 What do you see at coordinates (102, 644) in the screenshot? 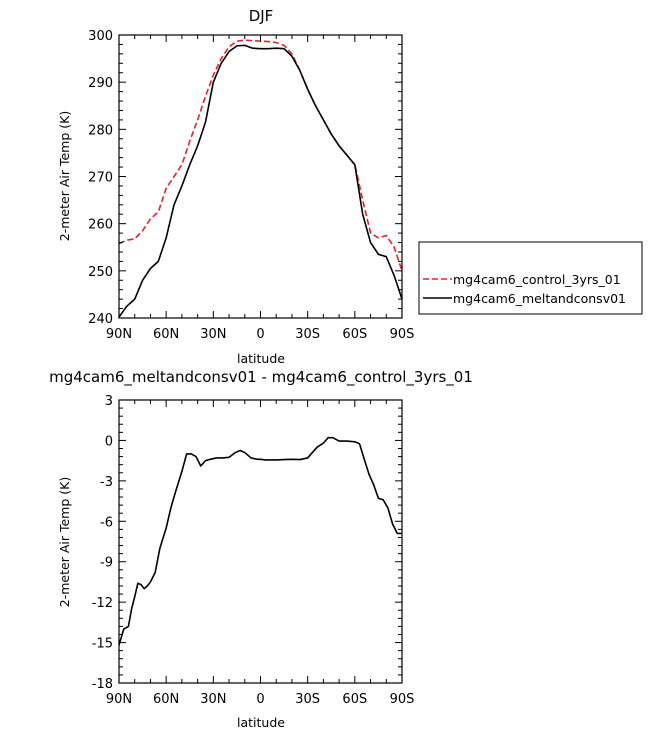
I see `y-tick-label: -15` at bounding box center [102, 644].